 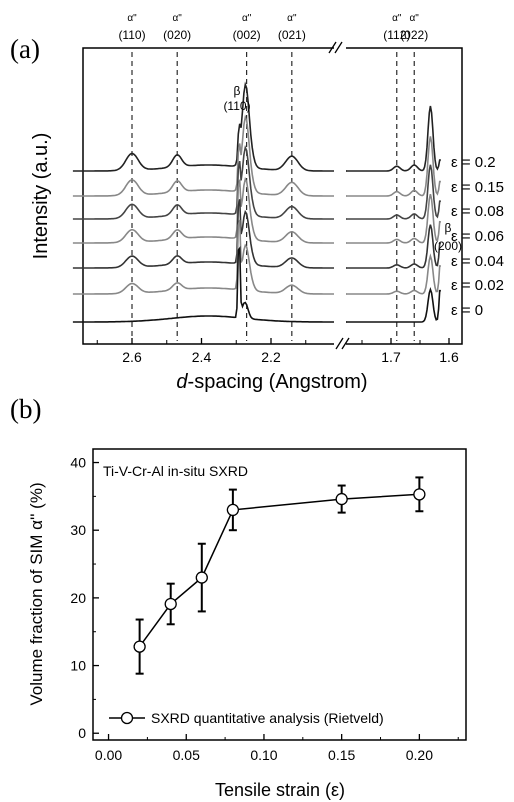 What do you see at coordinates (267, 718) in the screenshot?
I see `legend-b-label: SXRD quantitative analysis (Rietveld)` at bounding box center [267, 718].